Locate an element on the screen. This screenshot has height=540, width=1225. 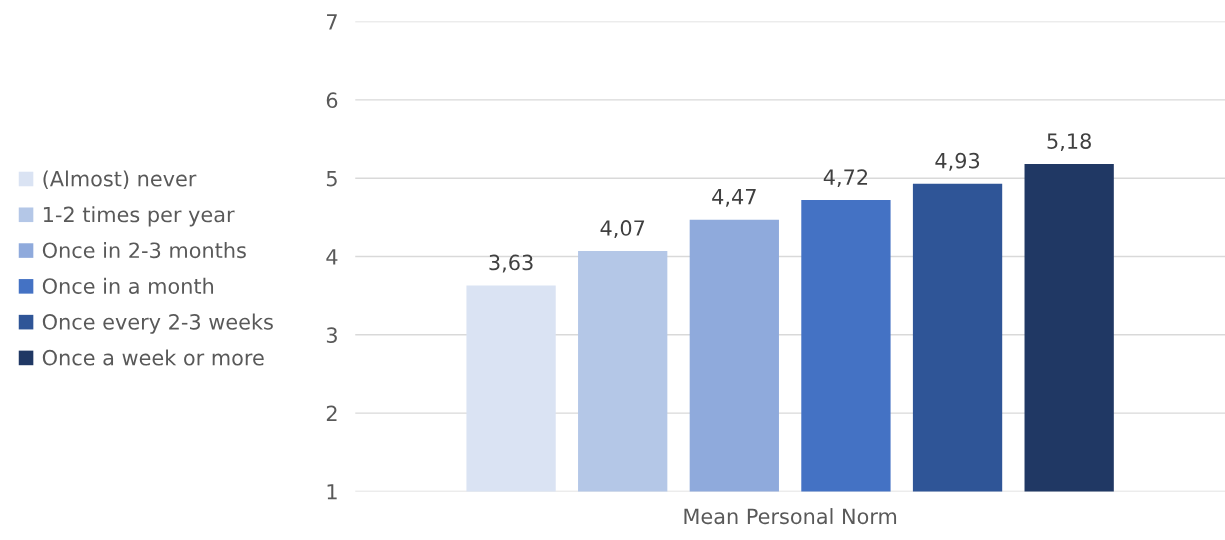
data-label: 4,93 is located at coordinates (957, 161).